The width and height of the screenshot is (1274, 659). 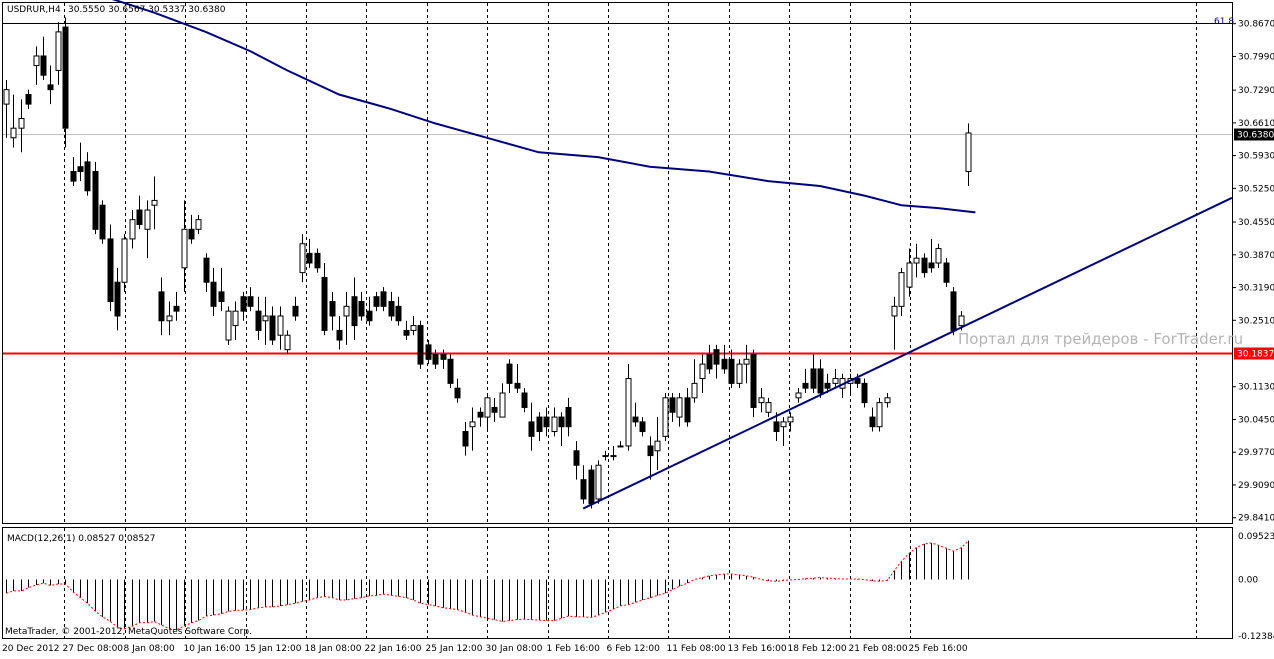 I want to click on time-tick-label: 21 Feb 08:00, so click(x=878, y=649).